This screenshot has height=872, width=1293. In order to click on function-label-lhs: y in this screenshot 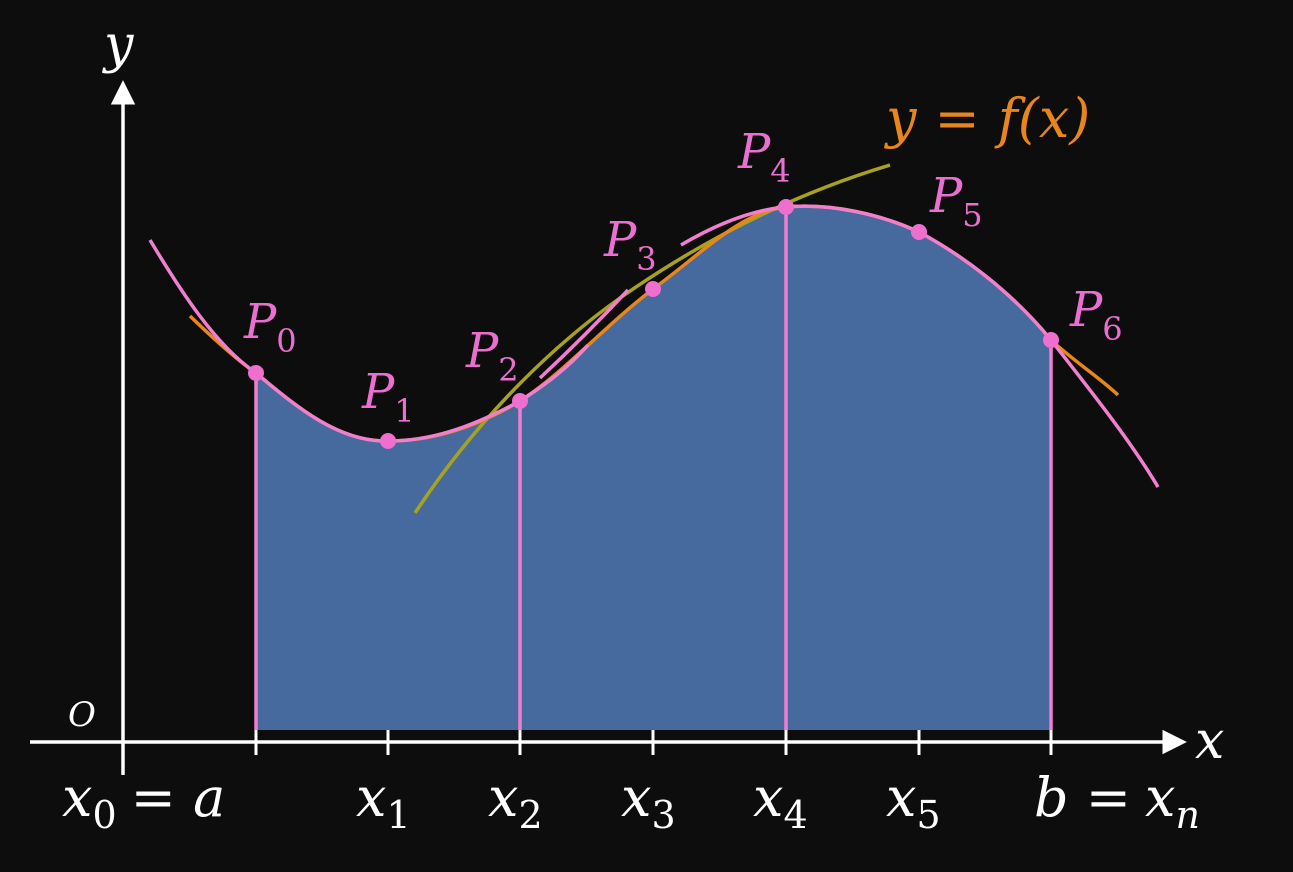, I will do `click(901, 118)`.